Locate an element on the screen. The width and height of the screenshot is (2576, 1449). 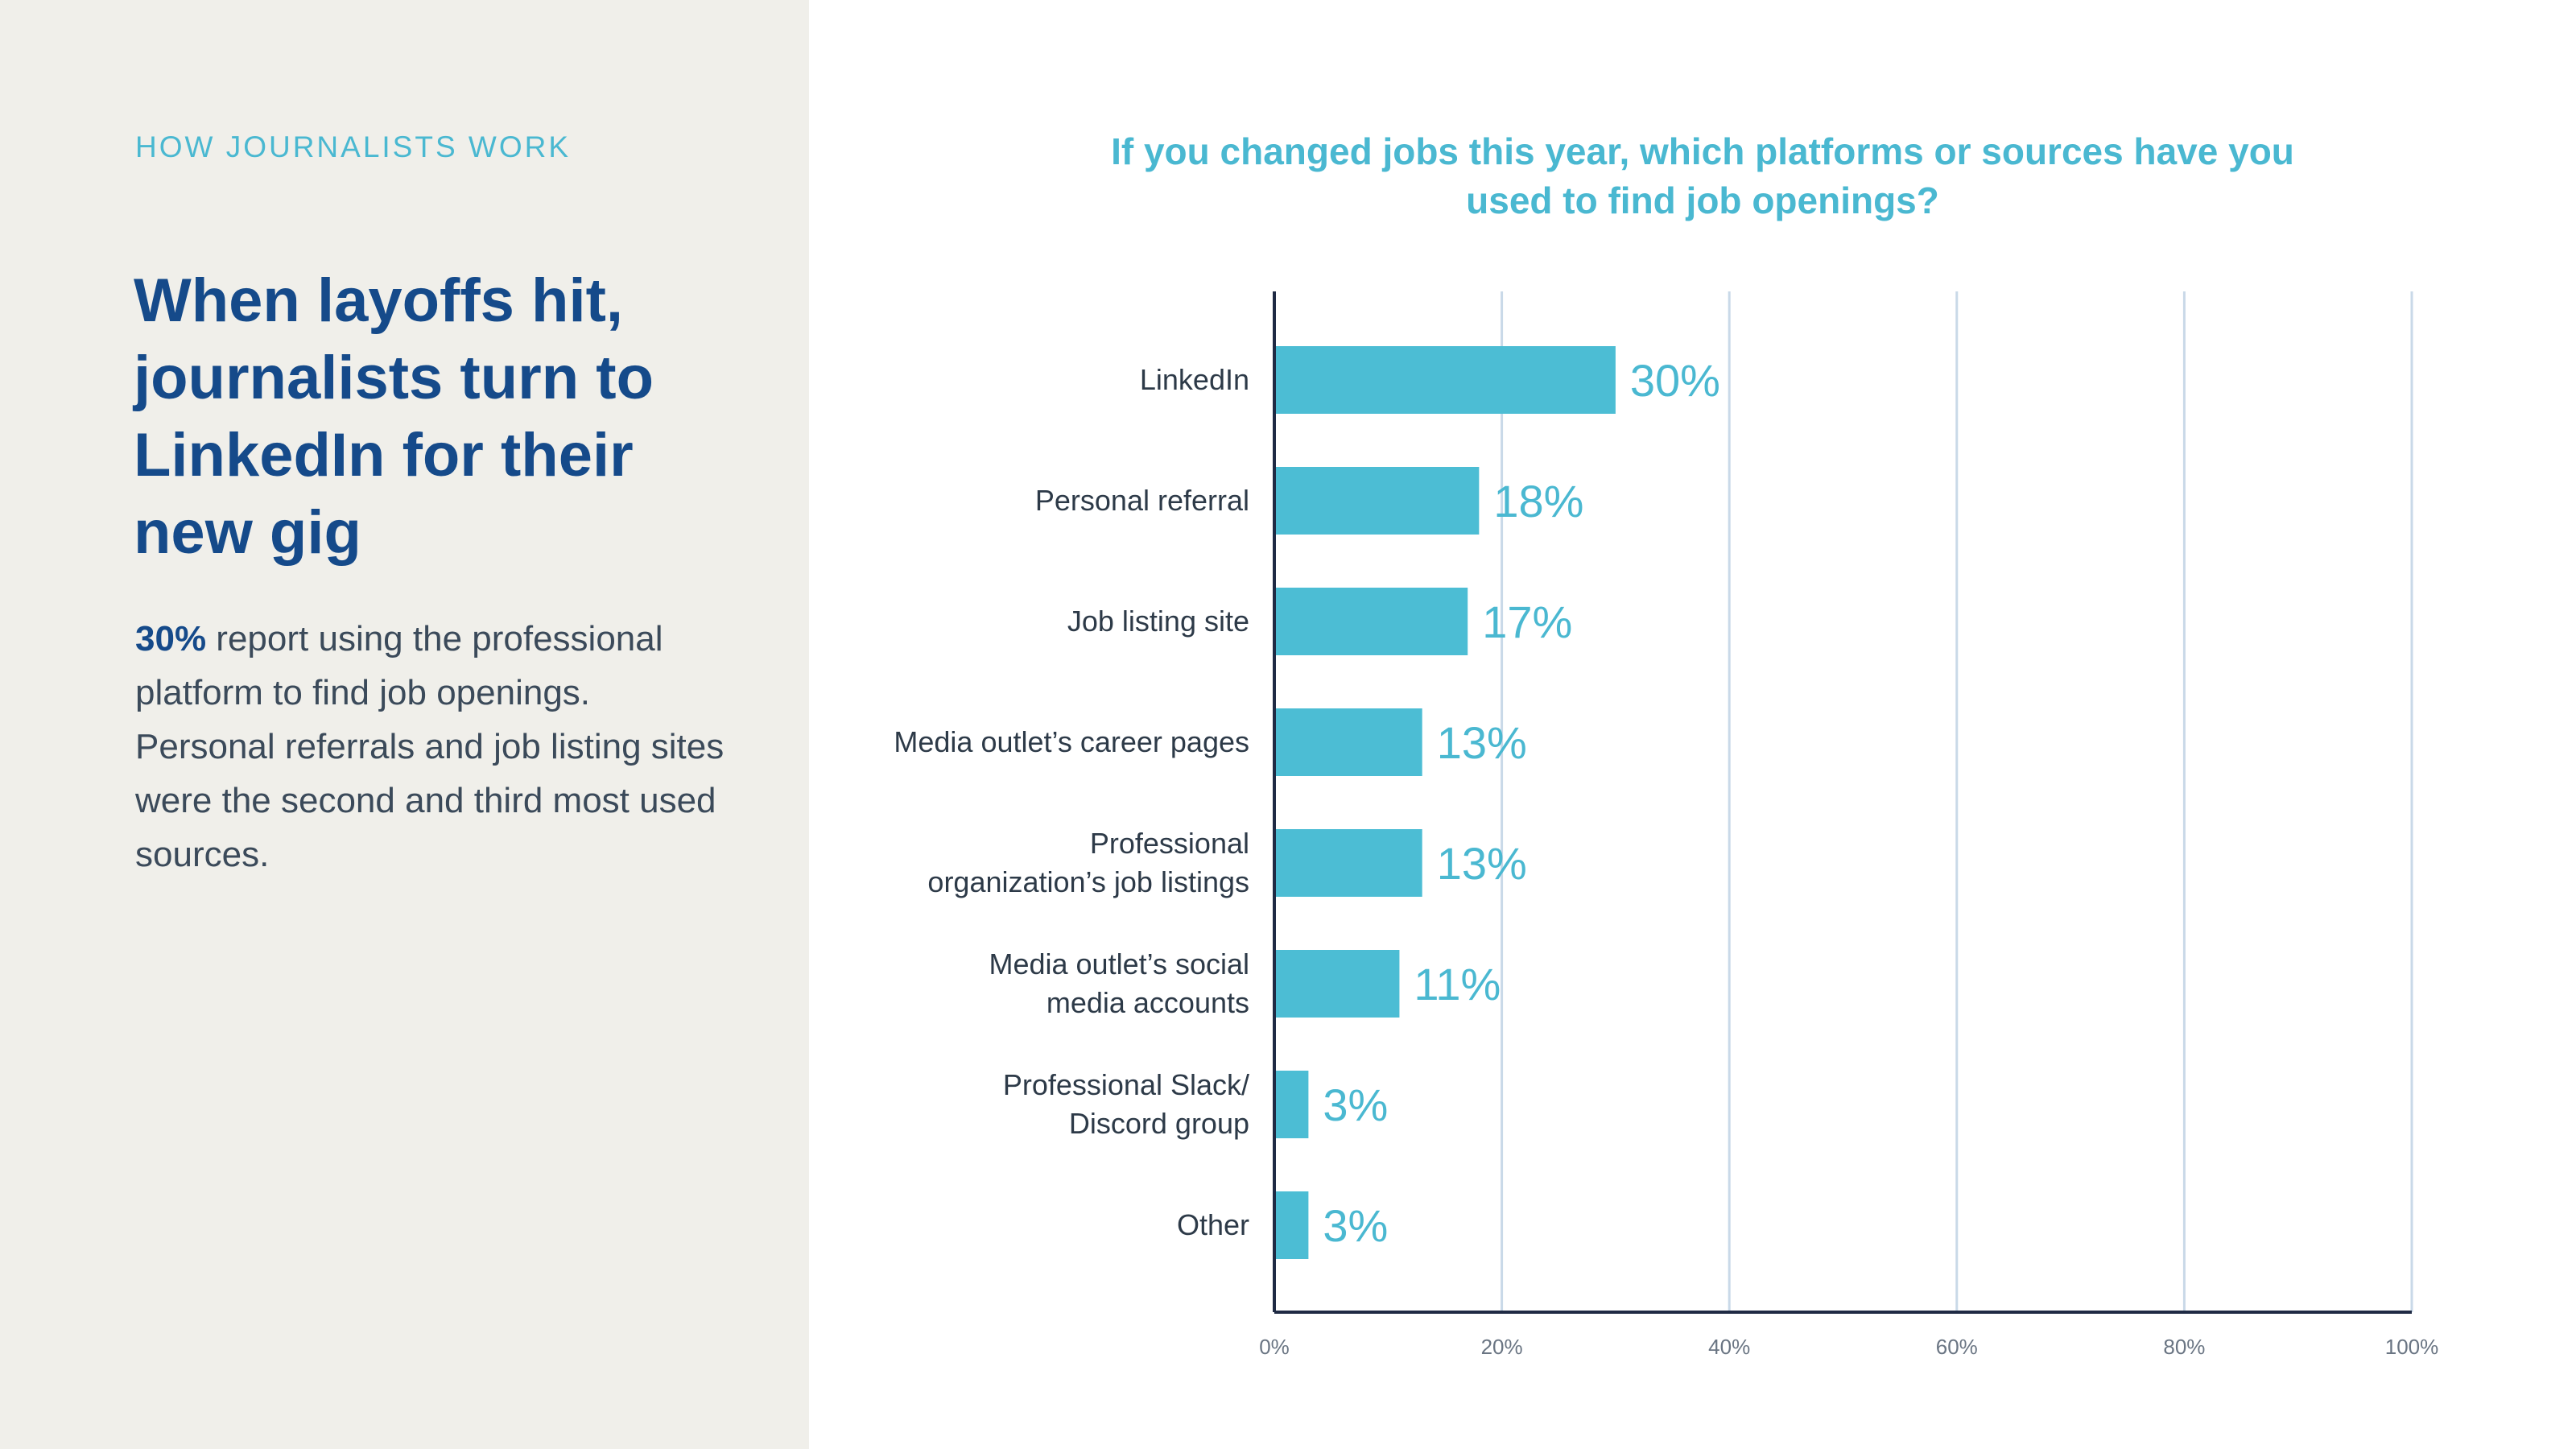
value-label: 17% is located at coordinates (1527, 622).